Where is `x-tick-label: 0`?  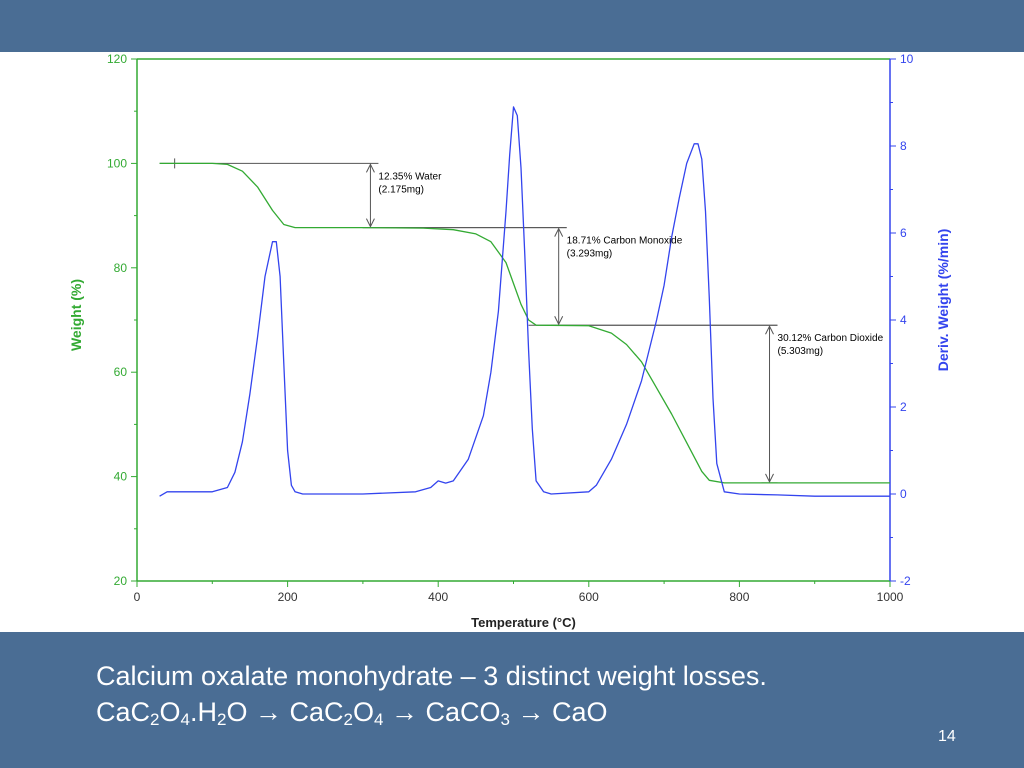
x-tick-label: 0 is located at coordinates (137, 597).